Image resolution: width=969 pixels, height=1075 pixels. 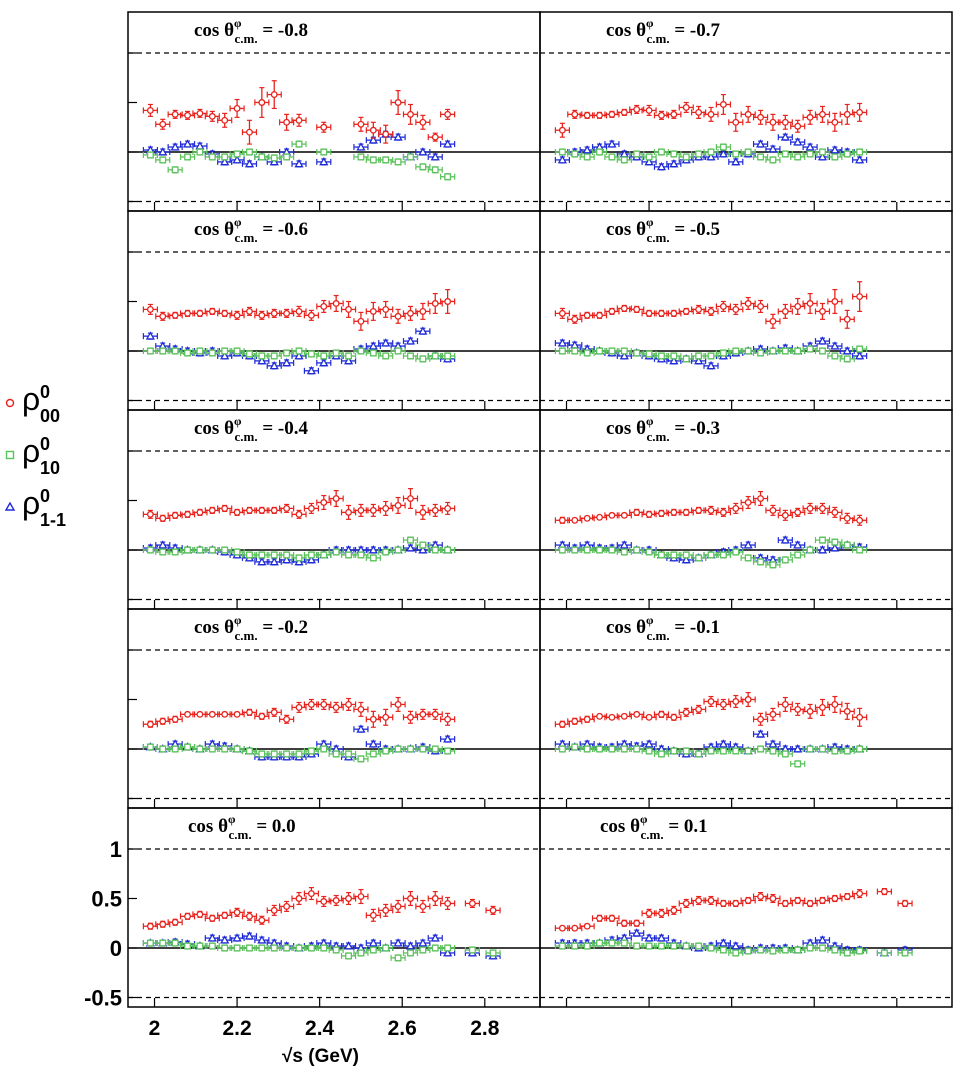 What do you see at coordinates (746, 509) in the screenshot?
I see `panel: cos θφ c.m. = -0.3` at bounding box center [746, 509].